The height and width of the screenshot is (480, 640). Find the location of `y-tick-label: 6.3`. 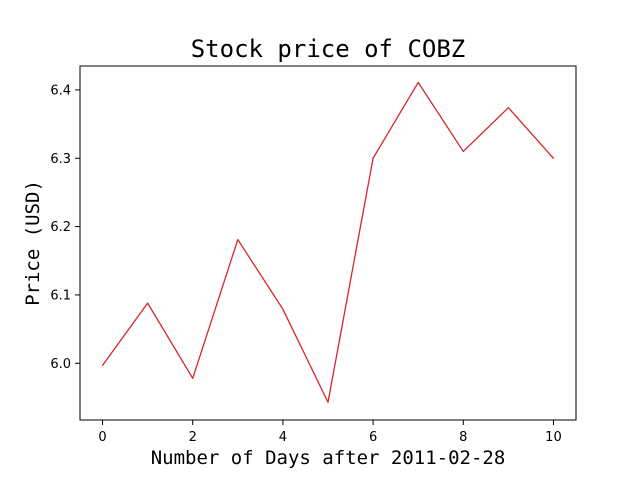

y-tick-label: 6.3 is located at coordinates (60, 159).